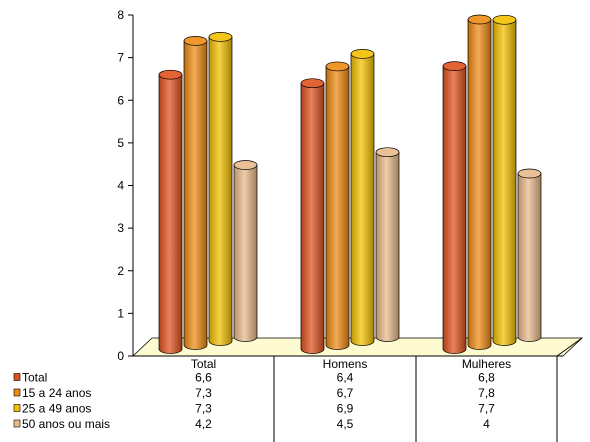  Describe the element at coordinates (120, 228) in the screenshot. I see `y-tick-label: 3` at that location.